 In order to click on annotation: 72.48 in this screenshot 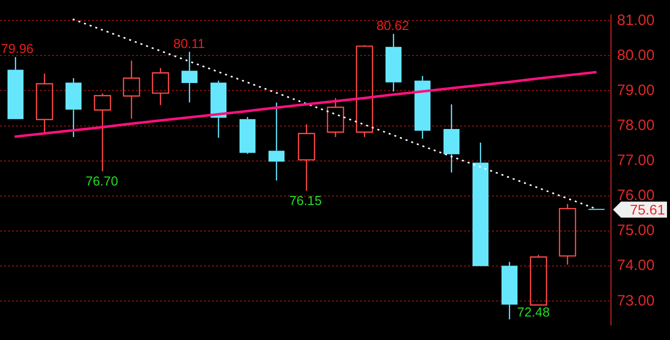, I will do `click(533, 312)`.